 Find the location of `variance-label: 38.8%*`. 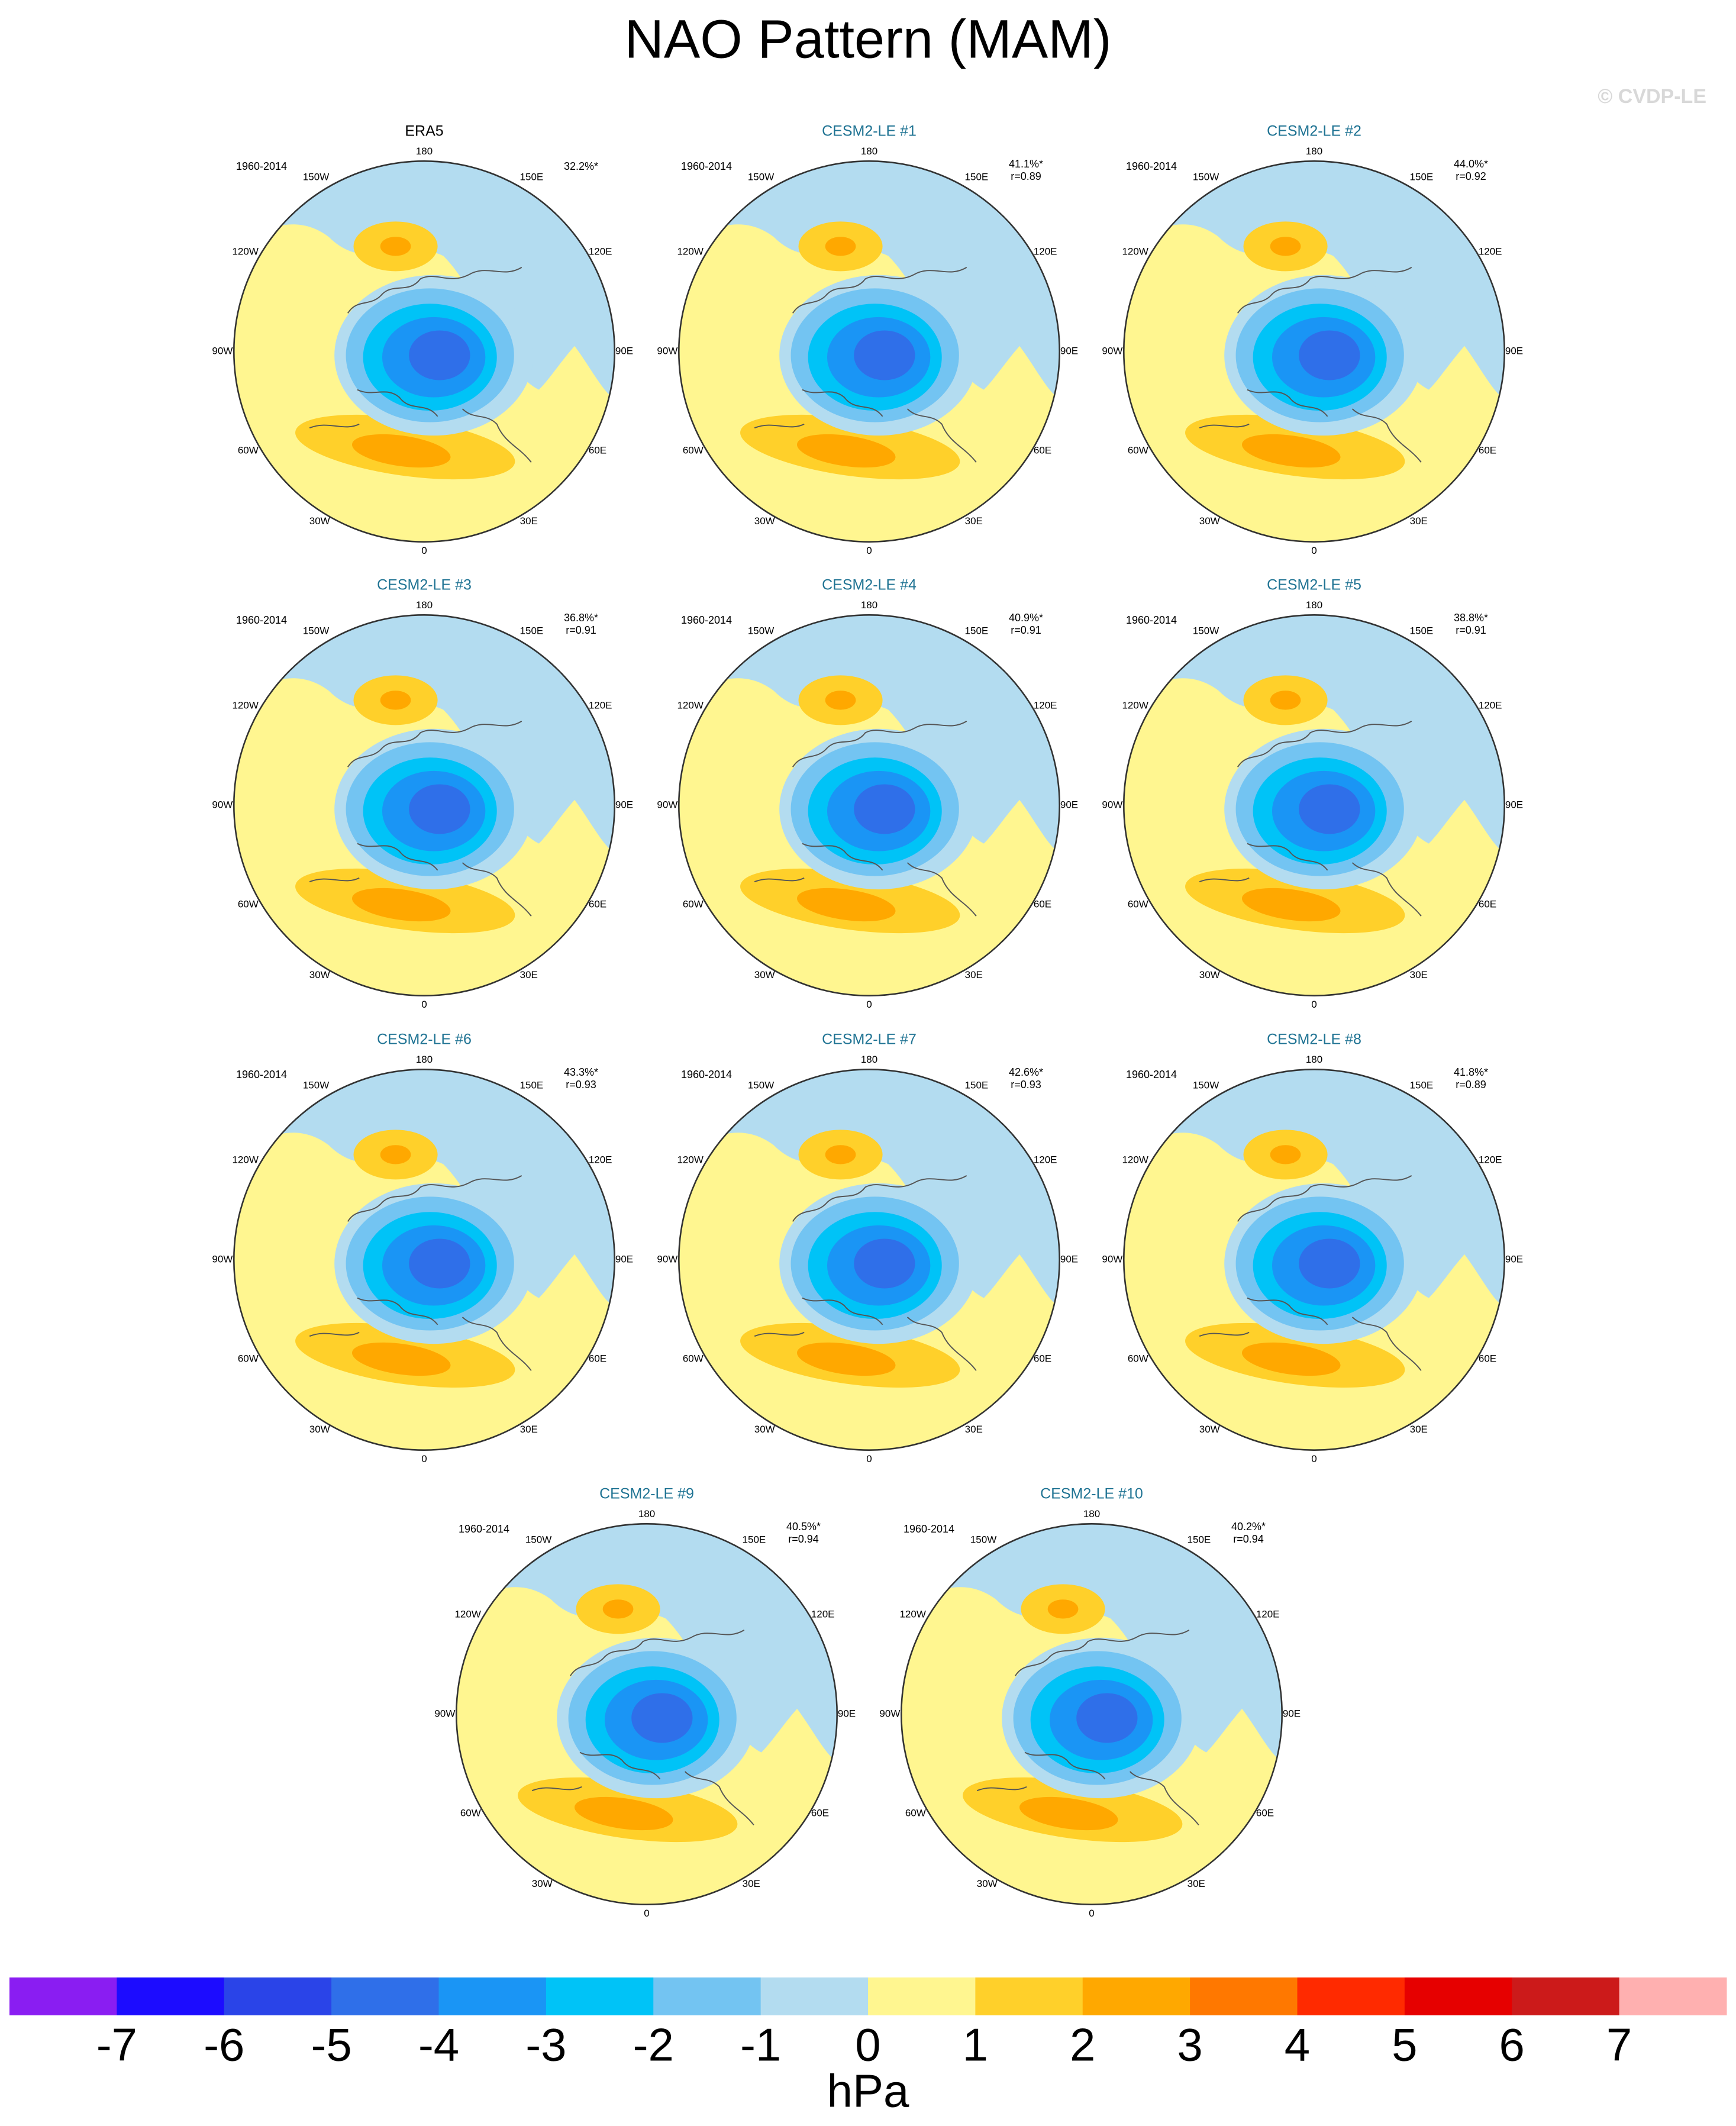

variance-label: 38.8%* is located at coordinates (1471, 618).